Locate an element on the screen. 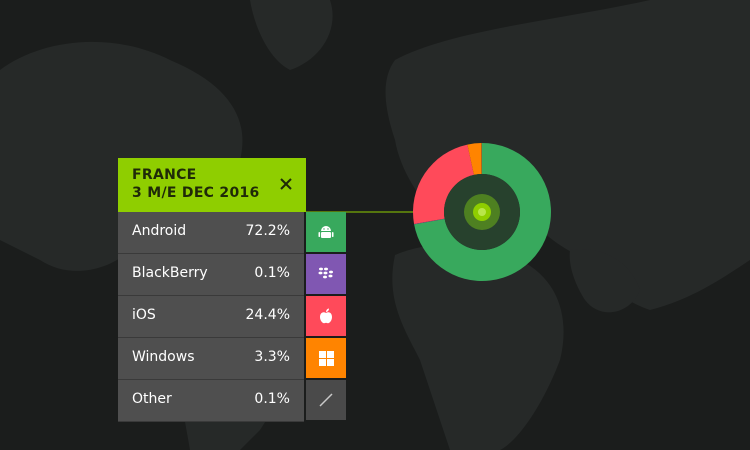 Image resolution: width=750 pixels, height=450 pixels. os-share-blackberry: 0.1% is located at coordinates (272, 273).